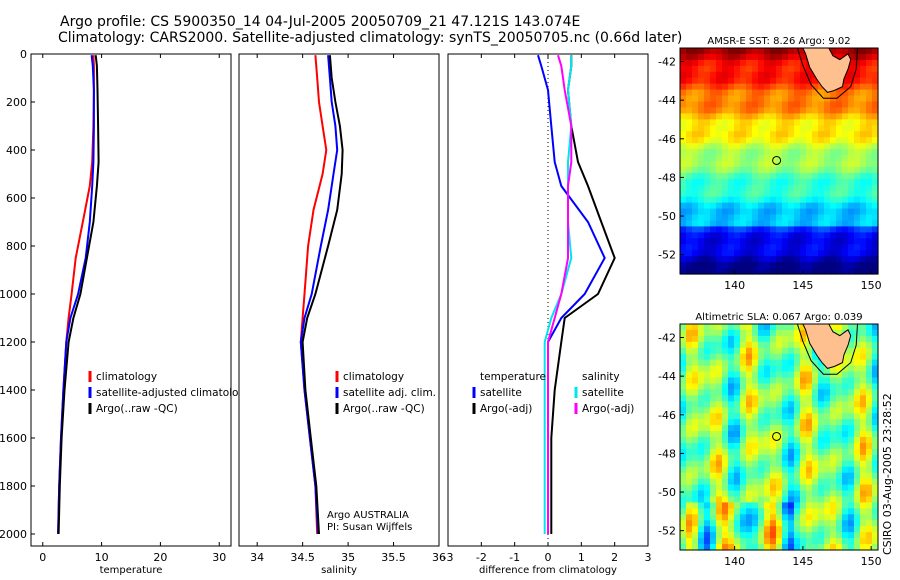 Image resolution: width=900 pixels, height=580 pixels. I want to click on sla-map-ytick-label: -48, so click(667, 453).